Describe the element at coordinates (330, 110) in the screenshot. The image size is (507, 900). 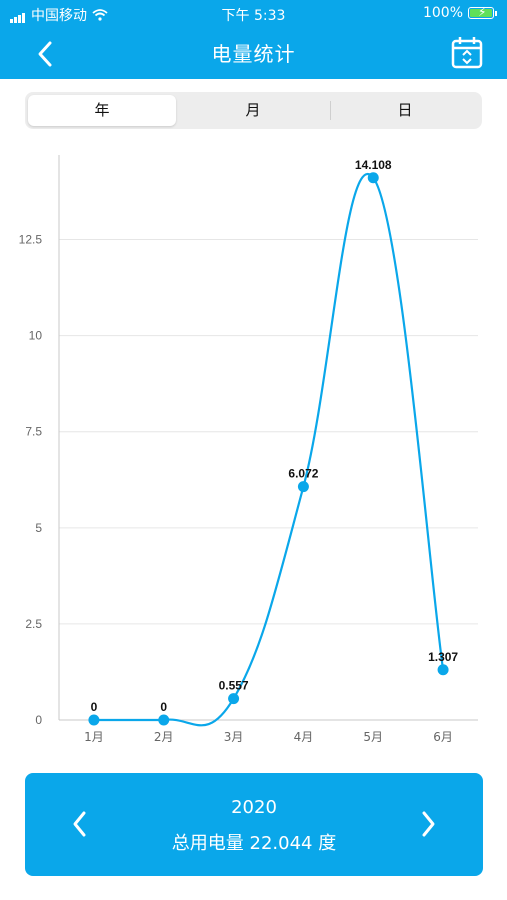
I see `segment-divider` at that location.